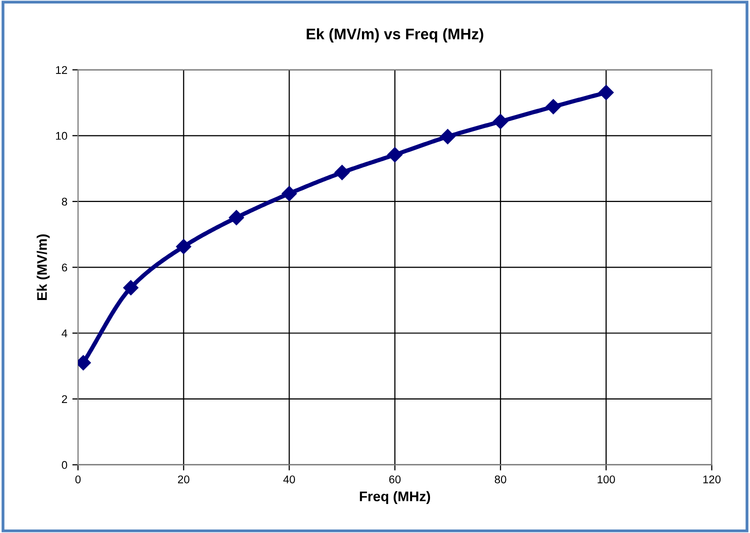 The height and width of the screenshot is (533, 750). I want to click on x-tick-label: 100, so click(606, 479).